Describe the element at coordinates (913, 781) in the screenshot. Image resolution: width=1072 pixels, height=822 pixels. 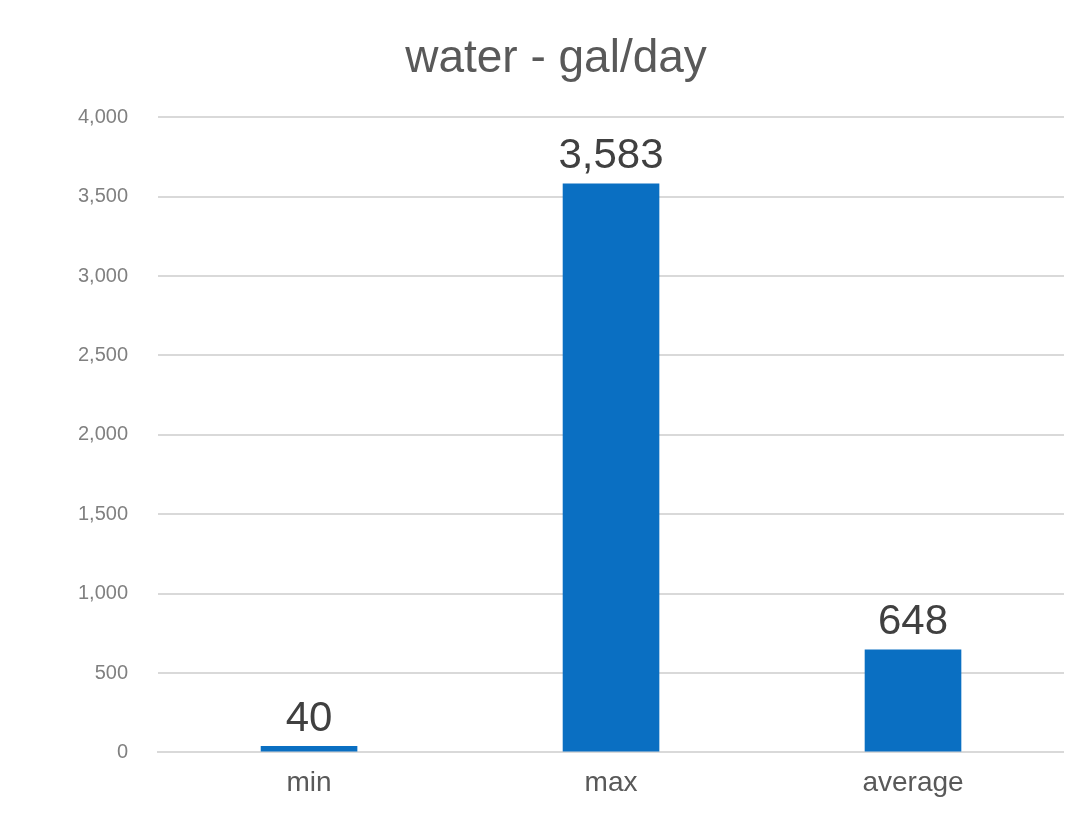
I see `x-tick-label: average` at that location.